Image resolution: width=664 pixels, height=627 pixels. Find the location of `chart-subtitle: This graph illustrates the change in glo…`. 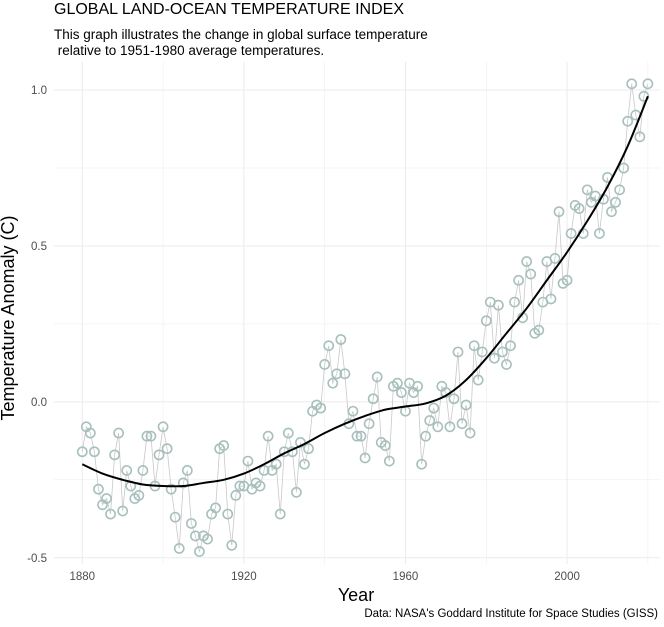

chart-subtitle: This graph illustrates the change in glo… is located at coordinates (241, 42).